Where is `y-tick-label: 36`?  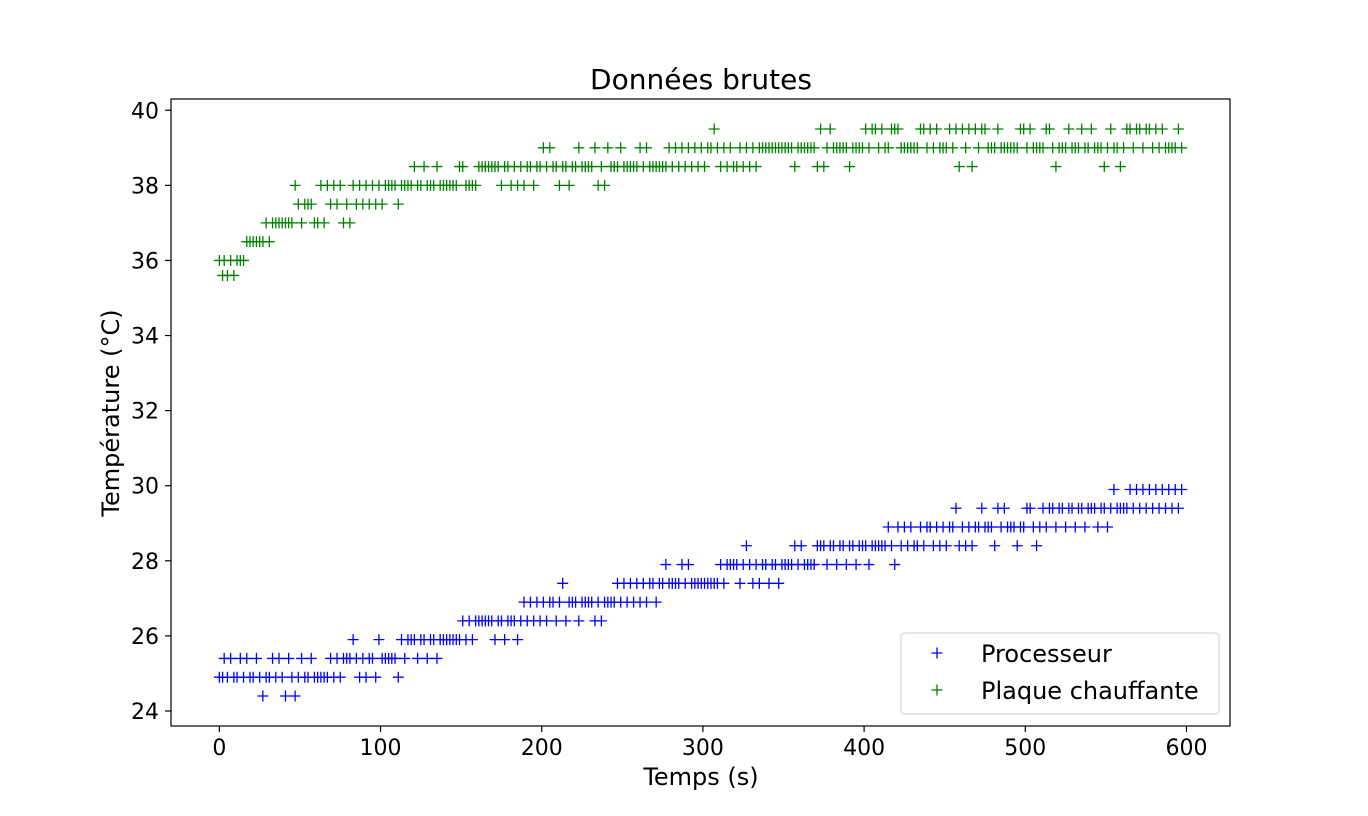
y-tick-label: 36 is located at coordinates (145, 261).